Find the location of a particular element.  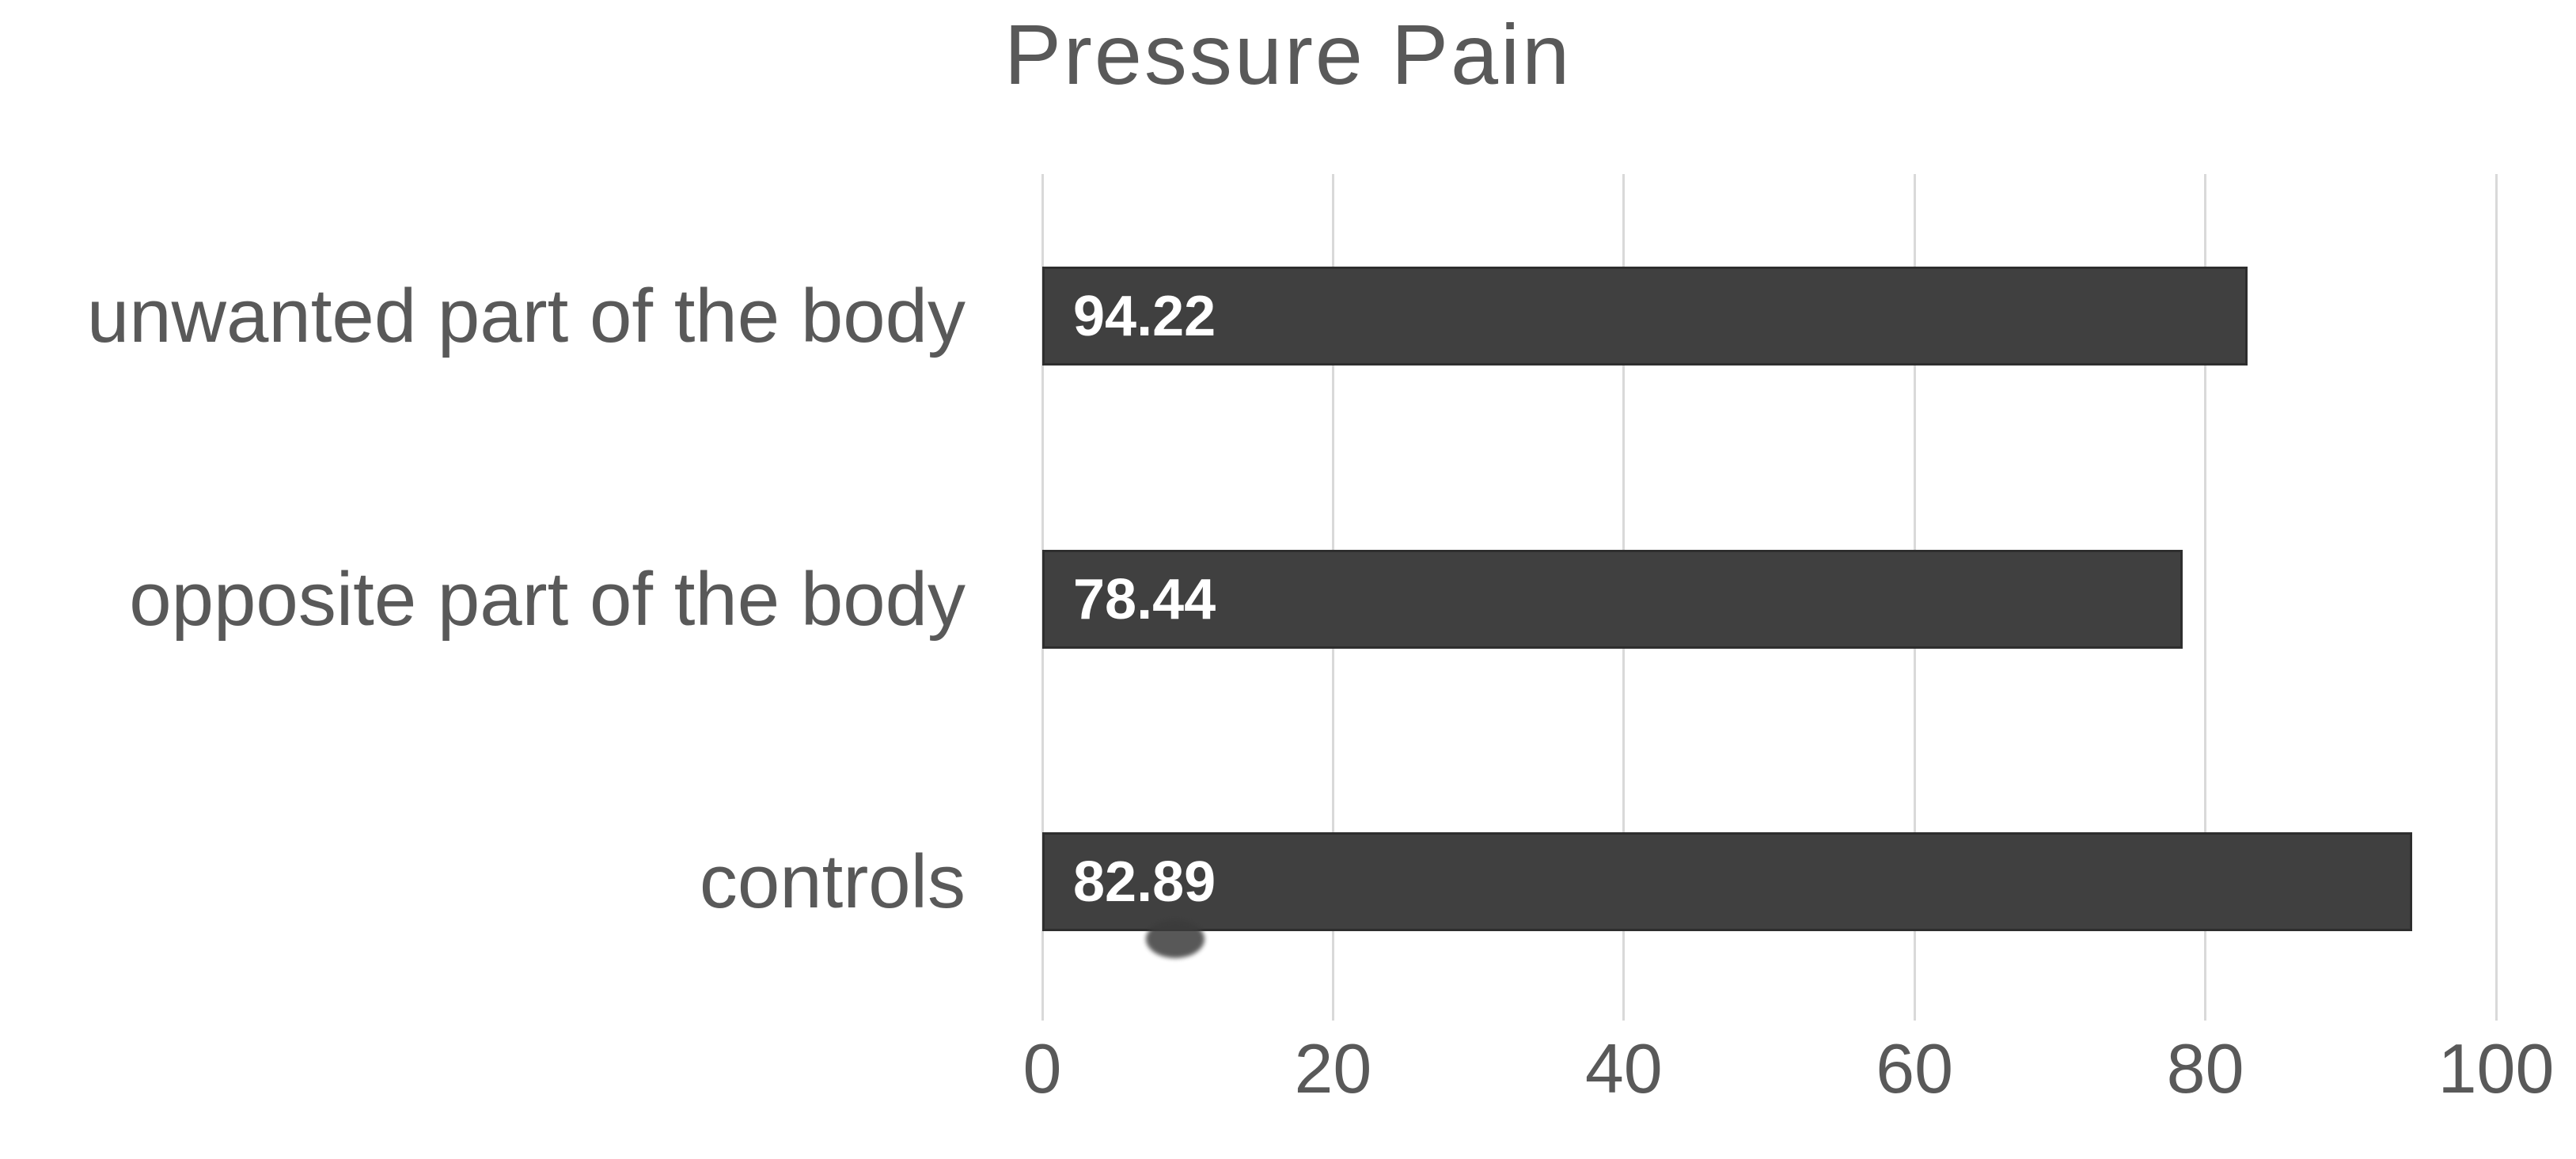

x-axis: 0 20 40 60 80 100 is located at coordinates (1789, 1079).